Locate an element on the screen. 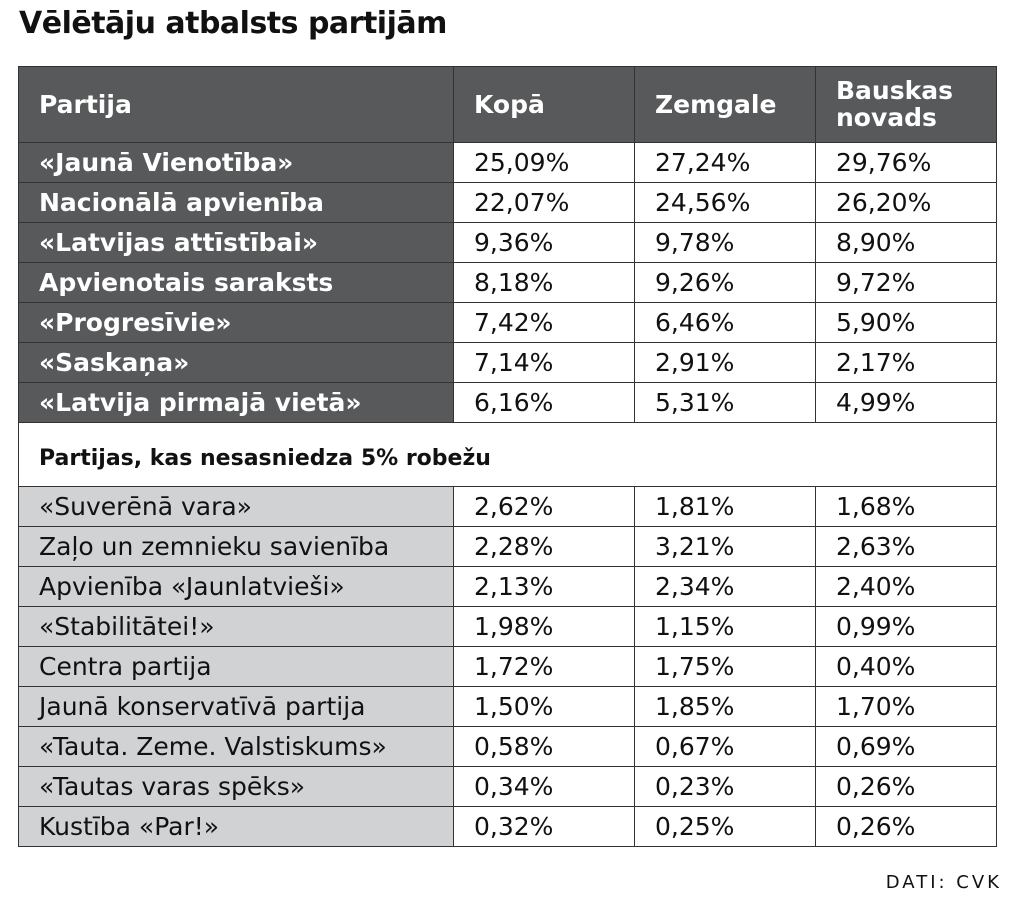 This screenshot has width=1024, height=902. value-zemgale-cell: 0,25% is located at coordinates (725, 826).